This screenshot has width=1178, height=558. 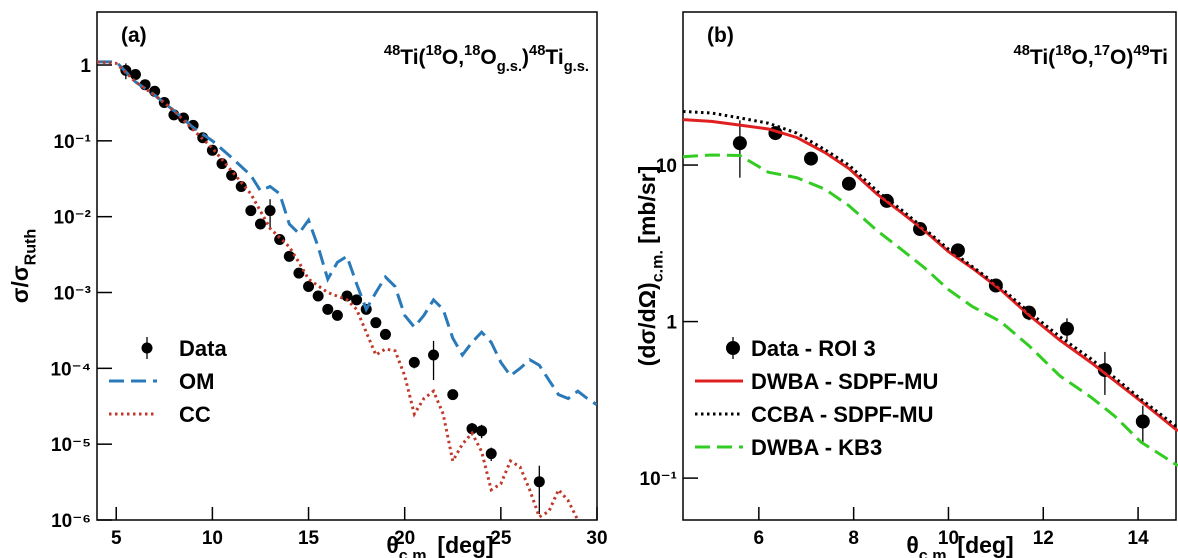 I want to click on text-part: O), so click(x=1121, y=57).